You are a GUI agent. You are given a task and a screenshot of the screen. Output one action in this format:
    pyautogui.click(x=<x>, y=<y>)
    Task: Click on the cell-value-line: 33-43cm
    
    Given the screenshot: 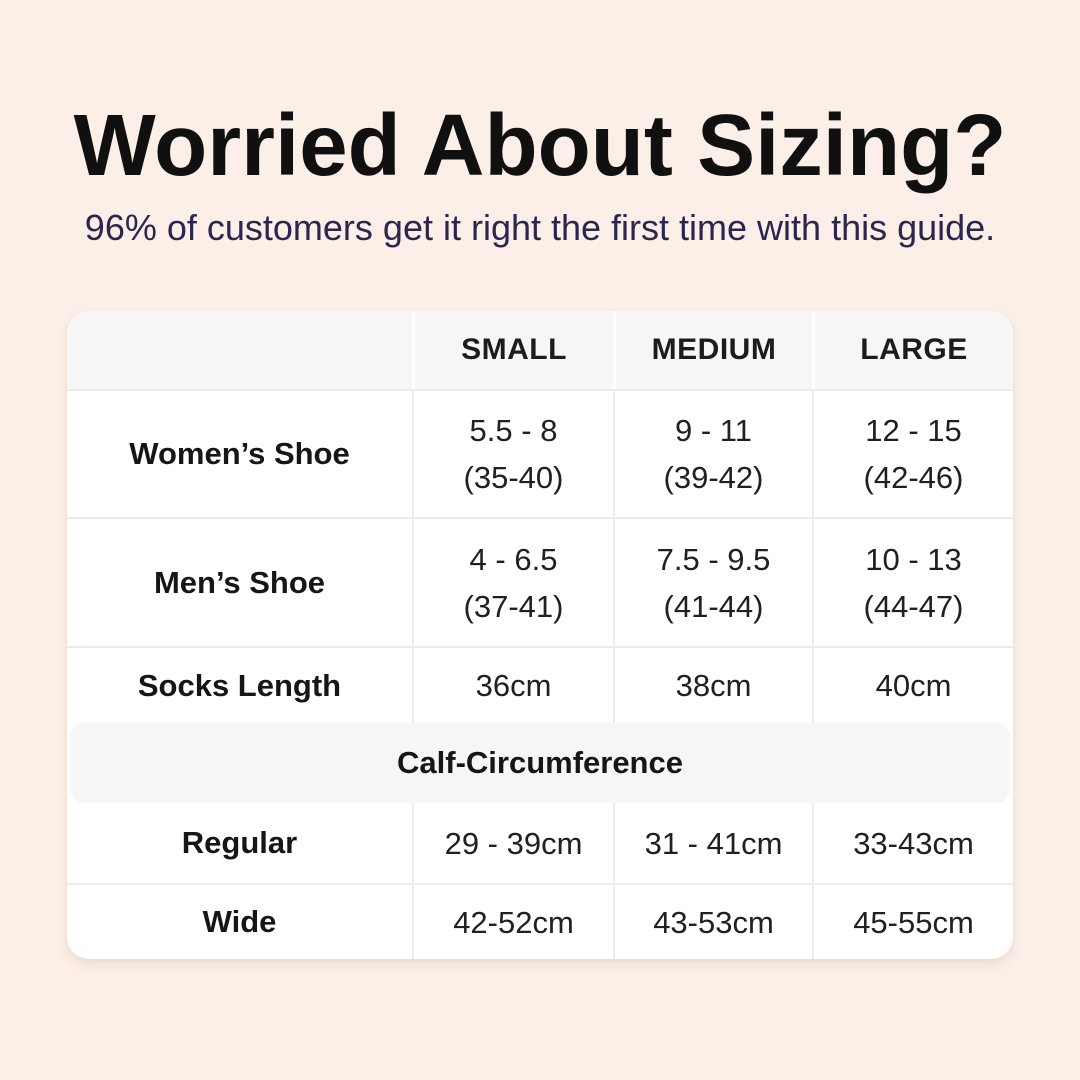 What is the action you would take?
    pyautogui.click(x=913, y=843)
    